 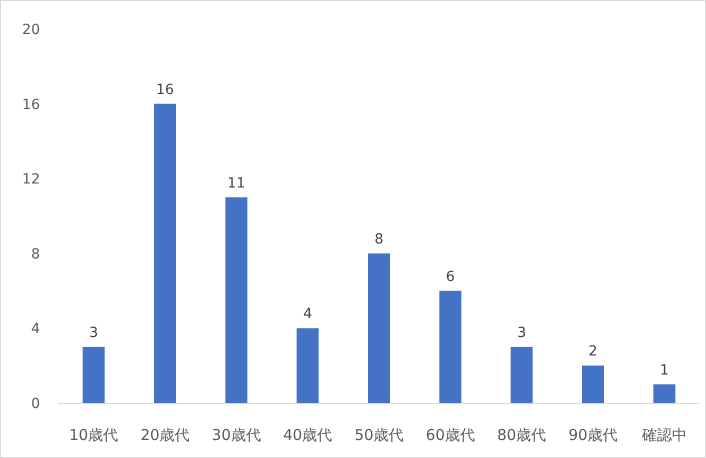 What do you see at coordinates (663, 435) in the screenshot?
I see `x-tick-label: 確認中` at bounding box center [663, 435].